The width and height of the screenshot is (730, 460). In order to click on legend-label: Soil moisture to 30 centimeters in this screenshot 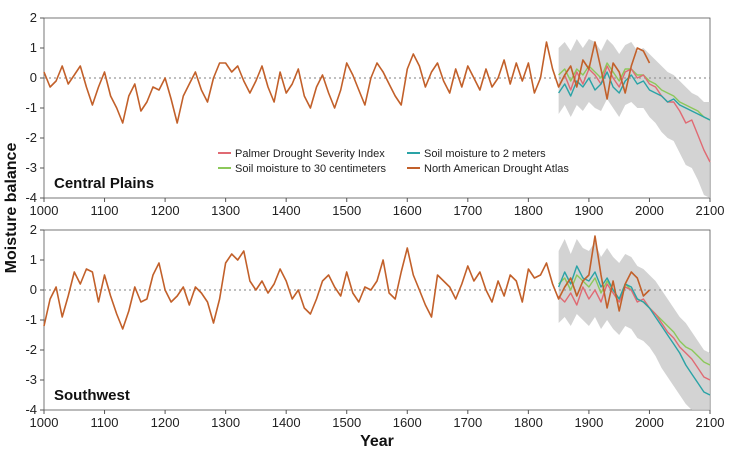, I will do `click(311, 169)`.